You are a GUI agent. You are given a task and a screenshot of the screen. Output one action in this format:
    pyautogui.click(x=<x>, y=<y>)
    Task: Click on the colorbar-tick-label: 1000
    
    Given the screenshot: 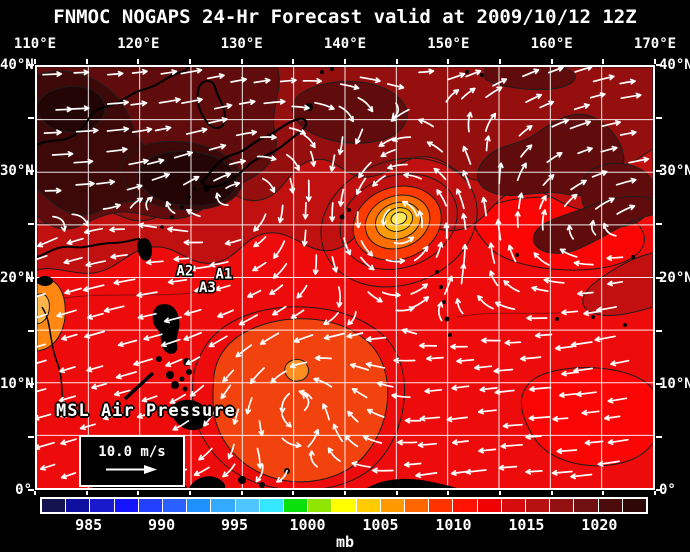 What is the action you would take?
    pyautogui.click(x=307, y=525)
    